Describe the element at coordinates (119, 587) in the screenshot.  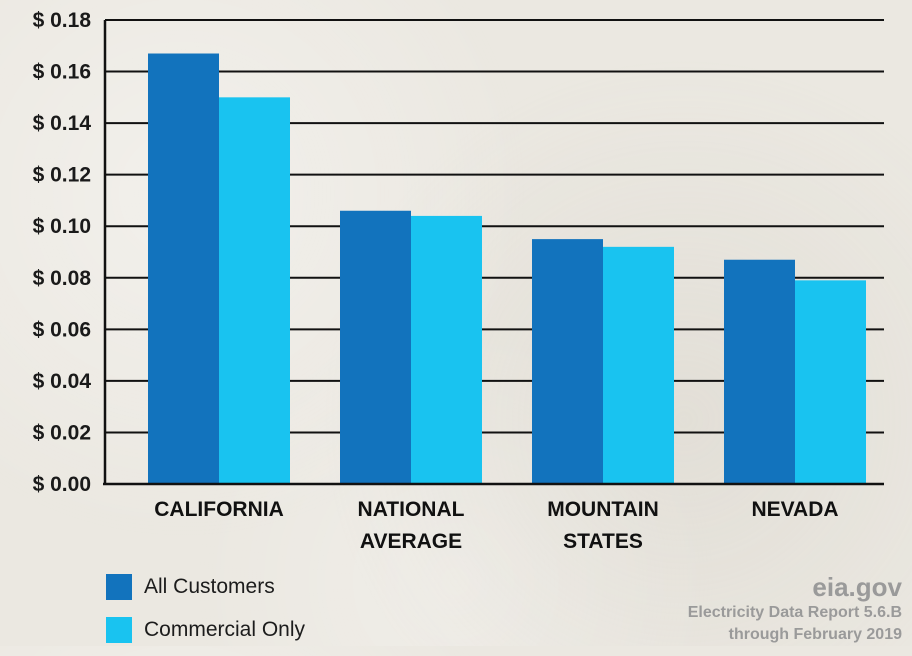
I see `legend-swatch-all-customers` at that location.